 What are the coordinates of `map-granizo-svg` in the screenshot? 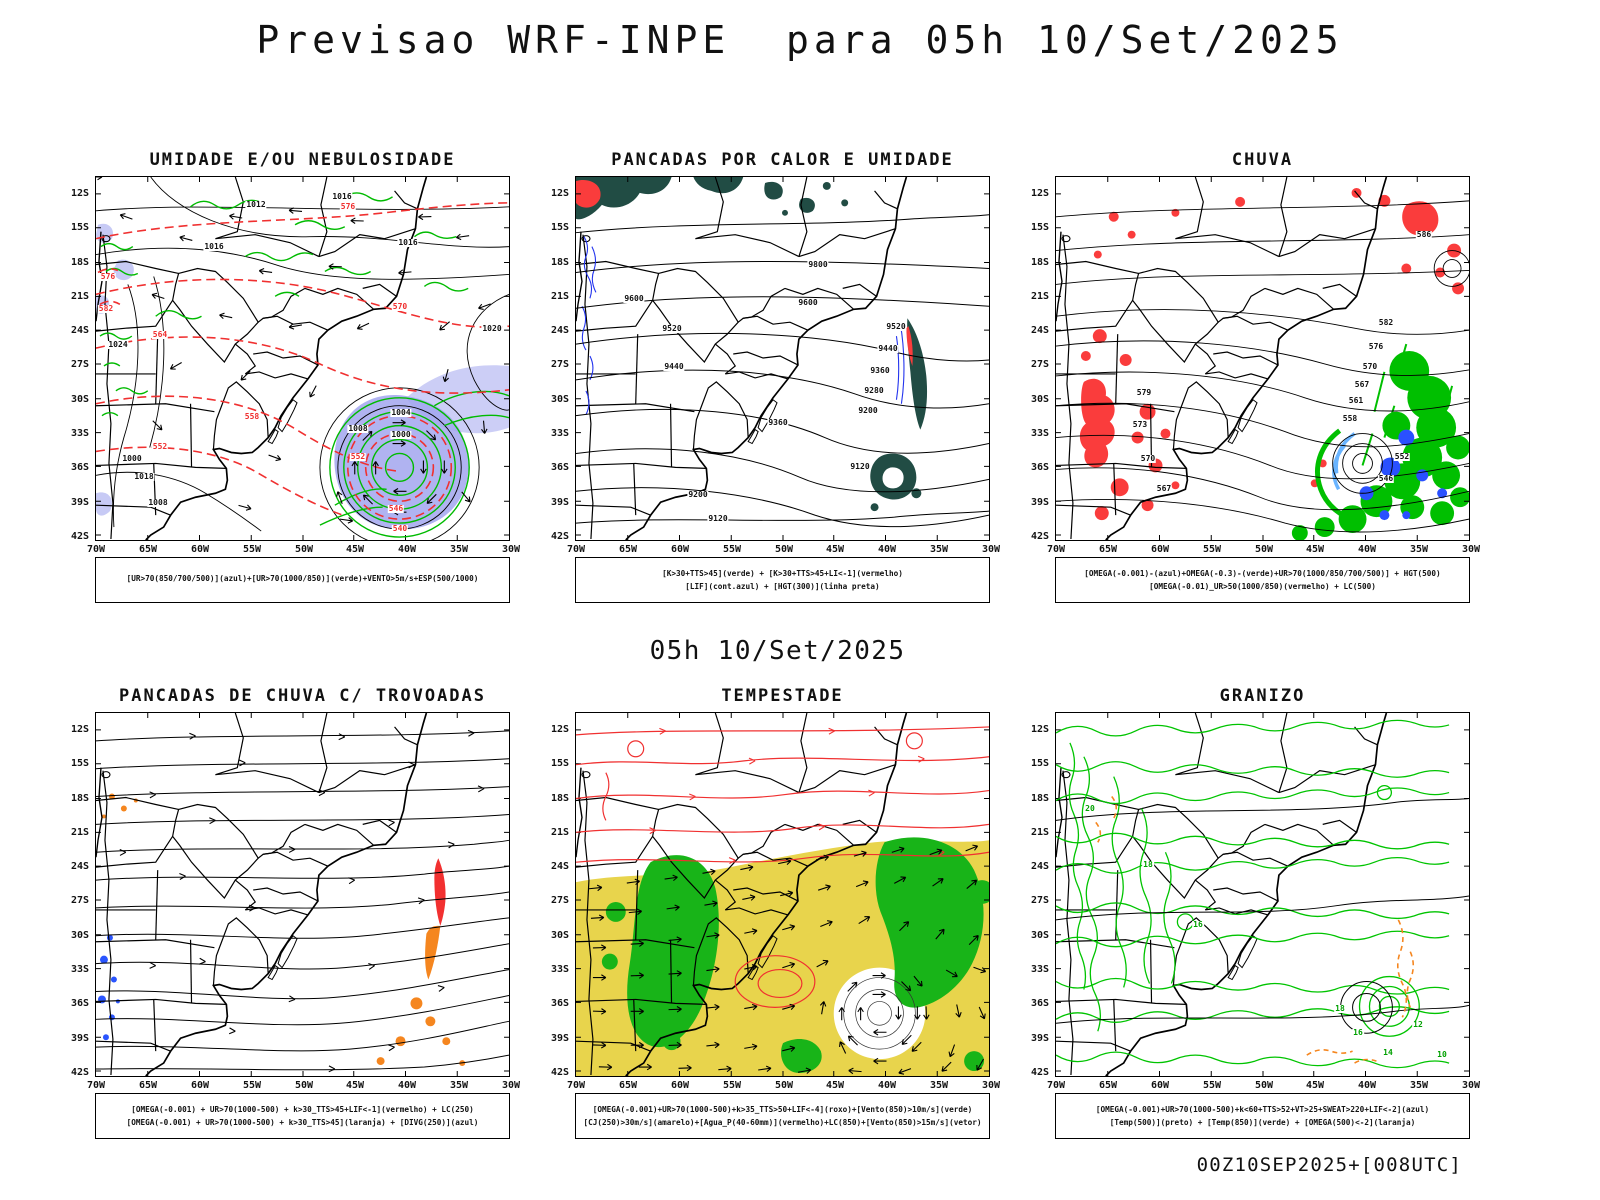 It's located at (1262, 894).